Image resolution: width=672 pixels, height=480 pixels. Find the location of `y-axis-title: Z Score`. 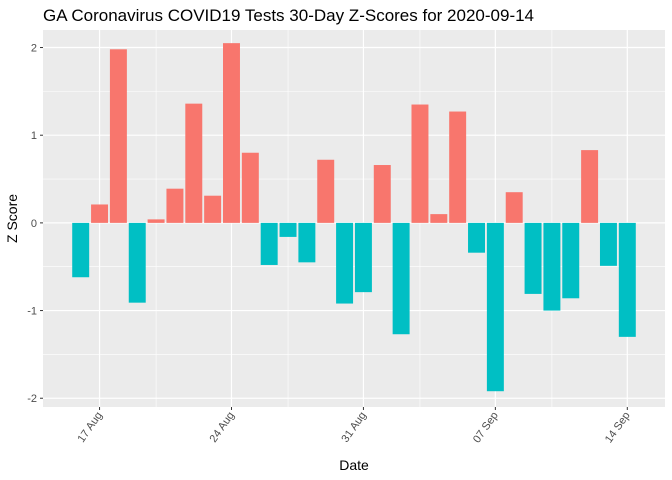

y-axis-title: Z Score is located at coordinates (12, 218).